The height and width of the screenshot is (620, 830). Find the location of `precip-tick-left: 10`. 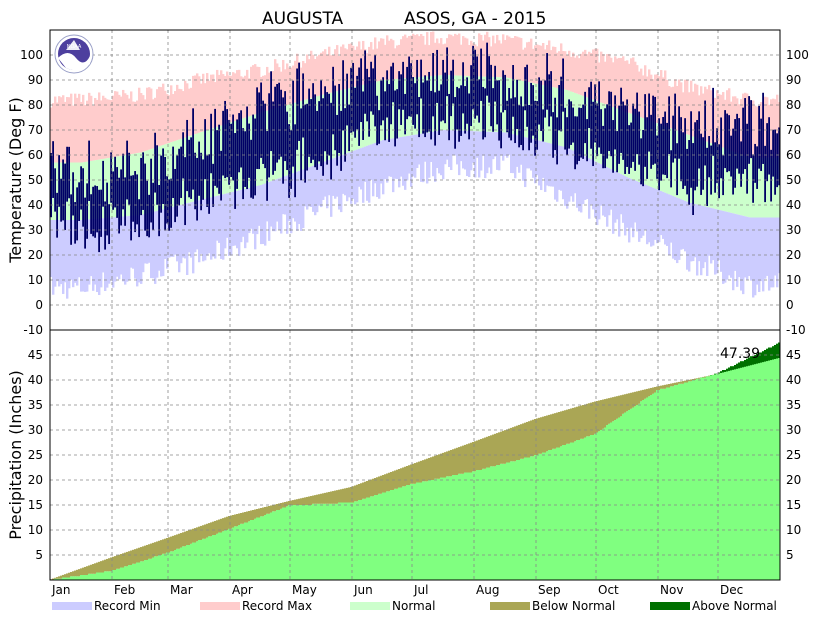

precip-tick-left: 10 is located at coordinates (35, 530).